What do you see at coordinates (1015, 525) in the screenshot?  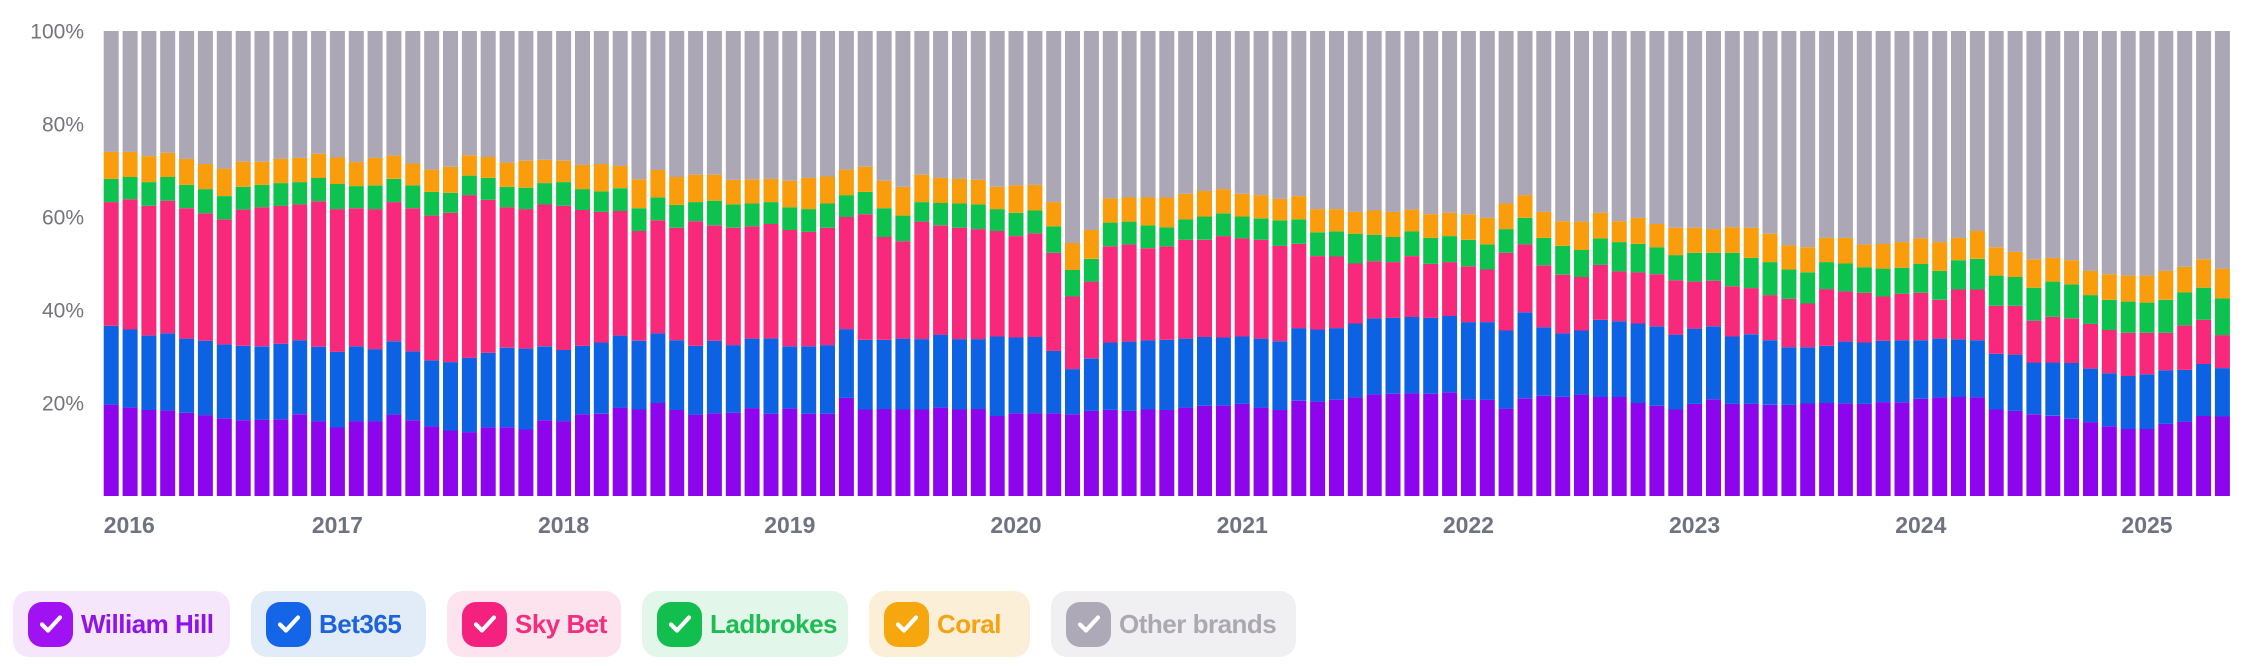 I see `svg-text: 2020` at bounding box center [1015, 525].